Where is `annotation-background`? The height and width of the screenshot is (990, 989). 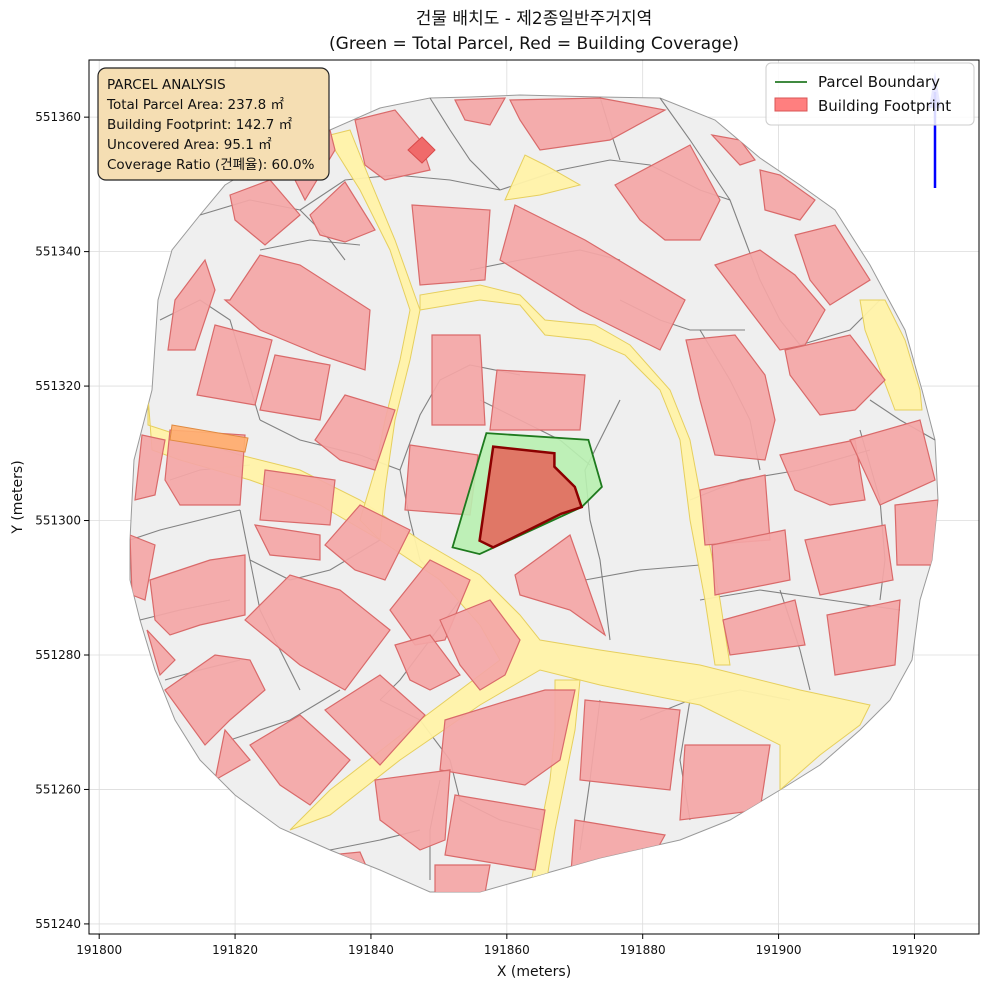 annotation-background is located at coordinates (213, 124).